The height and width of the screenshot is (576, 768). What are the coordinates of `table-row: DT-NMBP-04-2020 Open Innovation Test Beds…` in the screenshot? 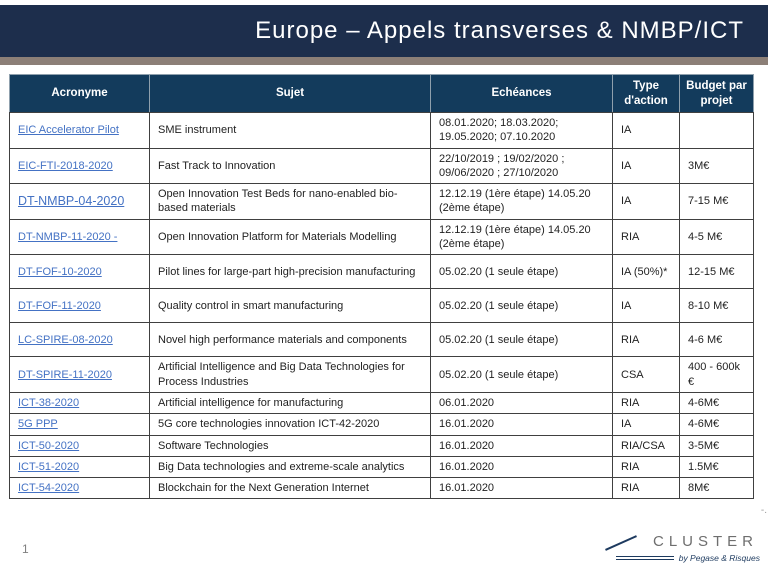 It's located at (381, 201).